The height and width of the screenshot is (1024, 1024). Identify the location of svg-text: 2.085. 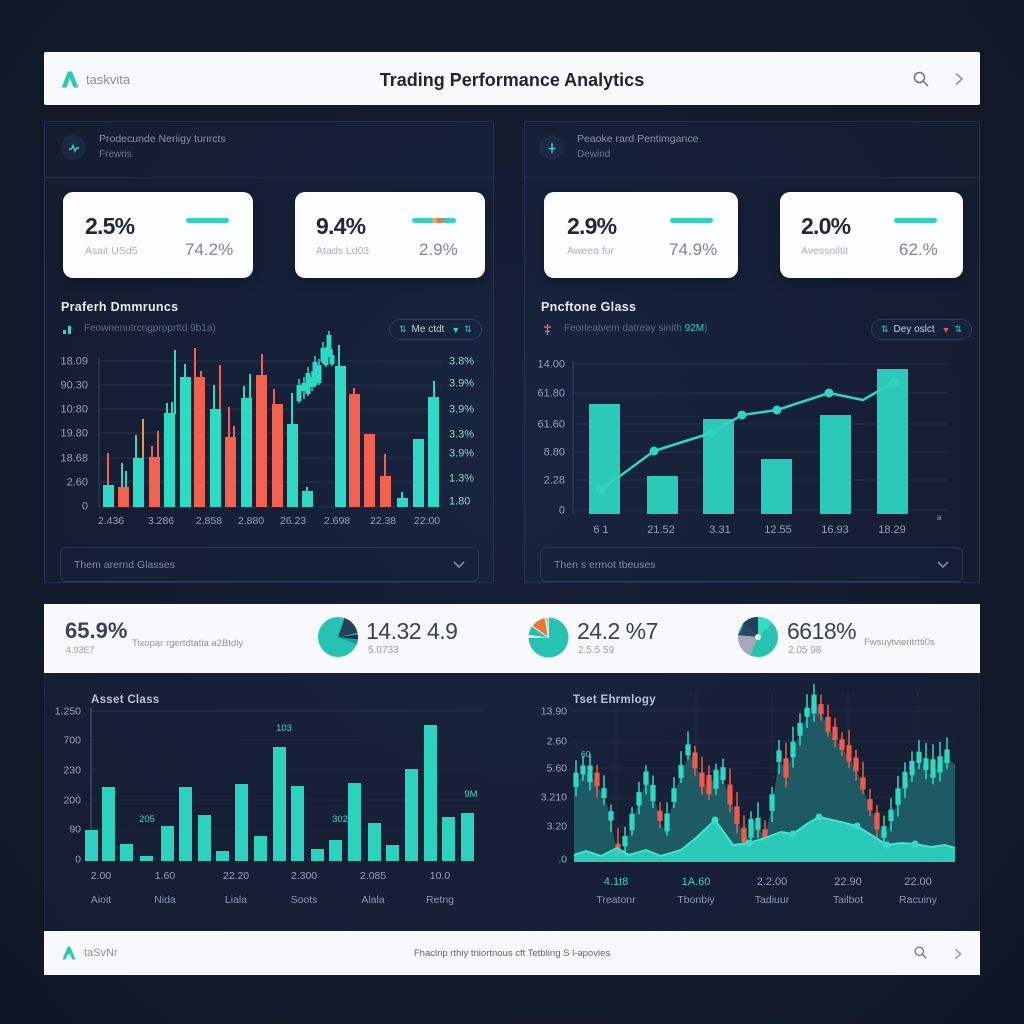
(373, 876).